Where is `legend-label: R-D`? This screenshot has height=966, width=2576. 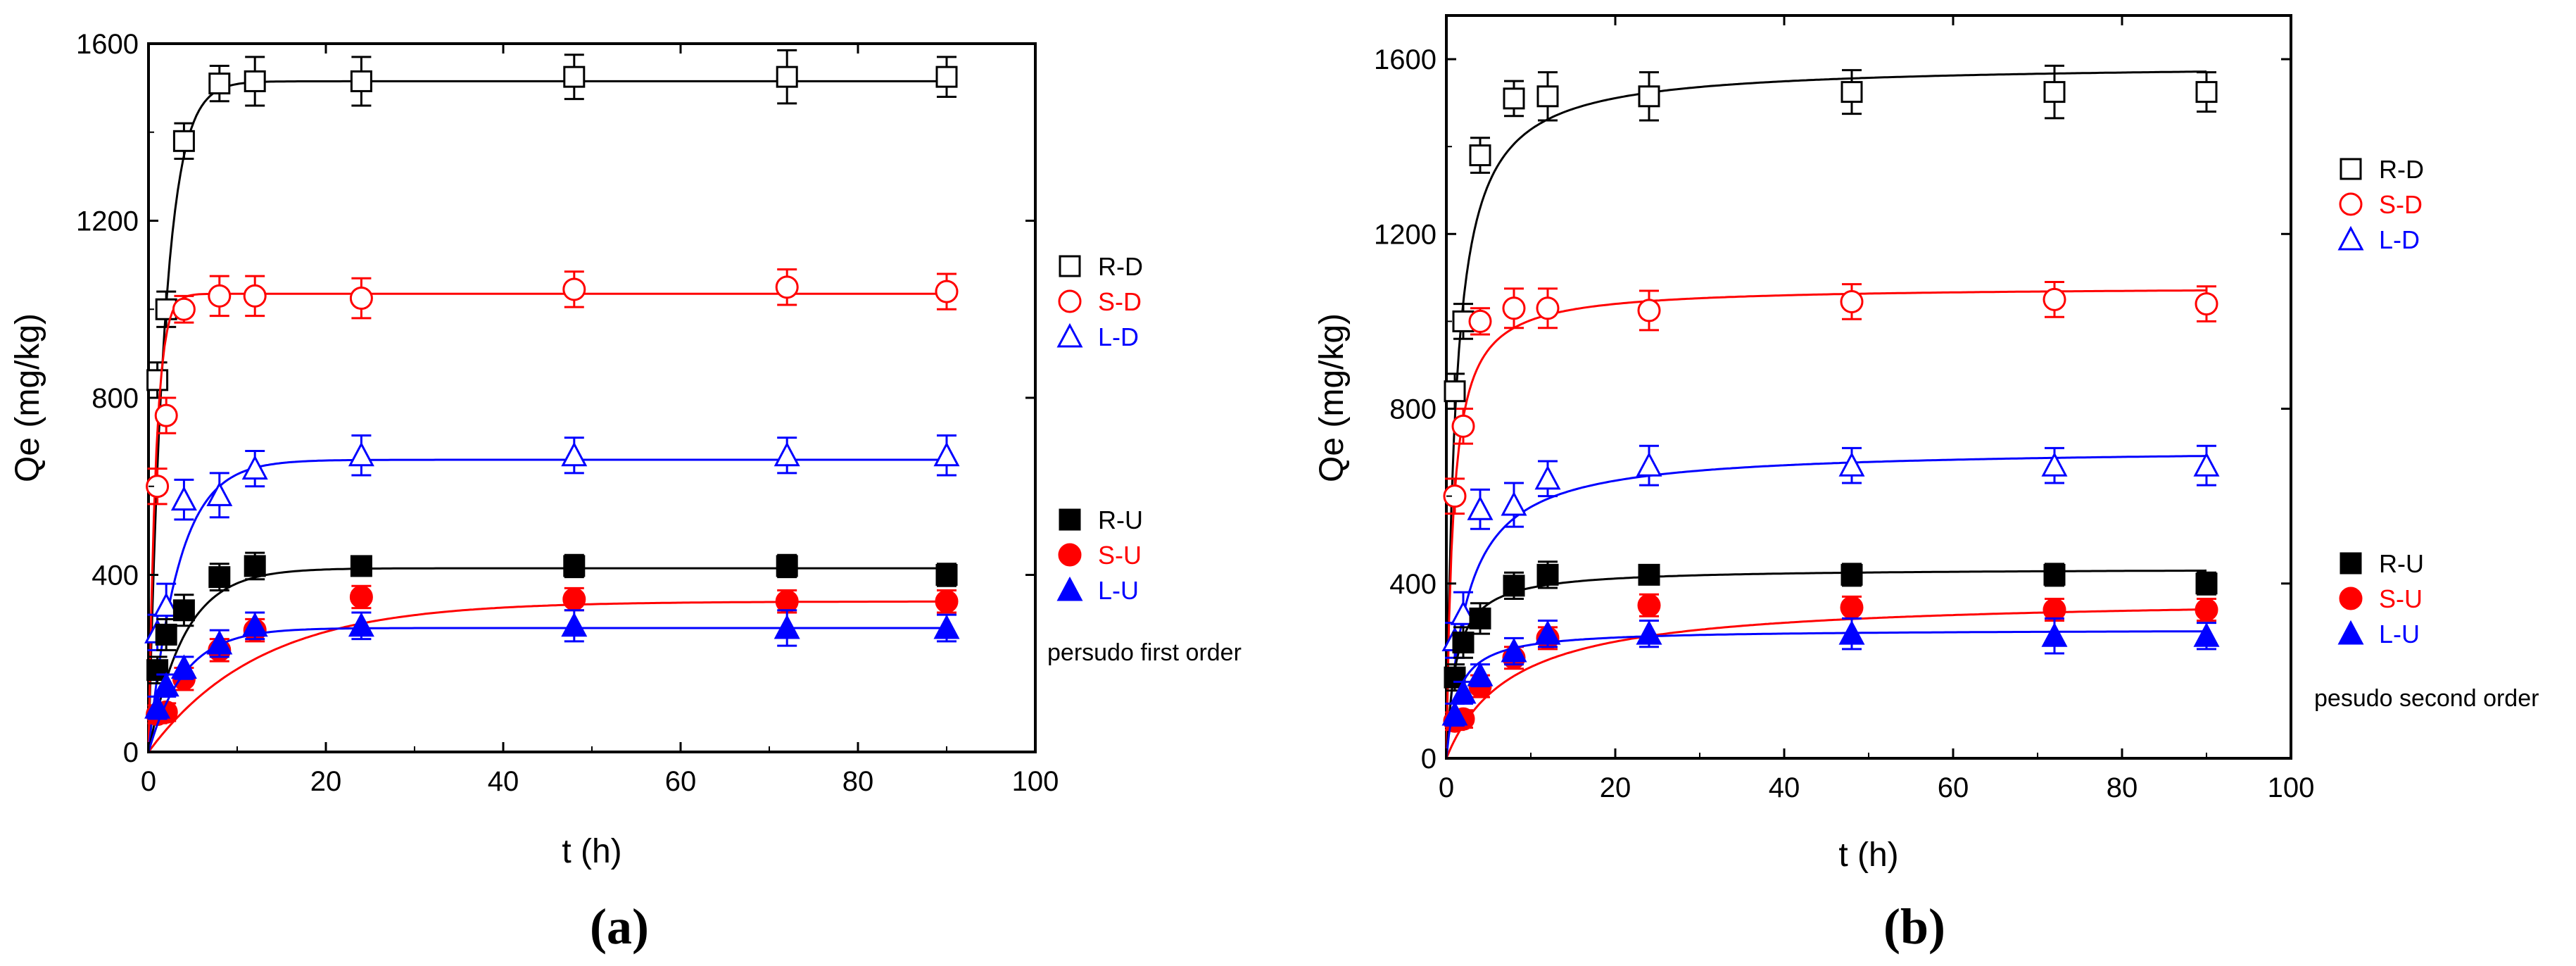
legend-label: R-D is located at coordinates (1120, 266).